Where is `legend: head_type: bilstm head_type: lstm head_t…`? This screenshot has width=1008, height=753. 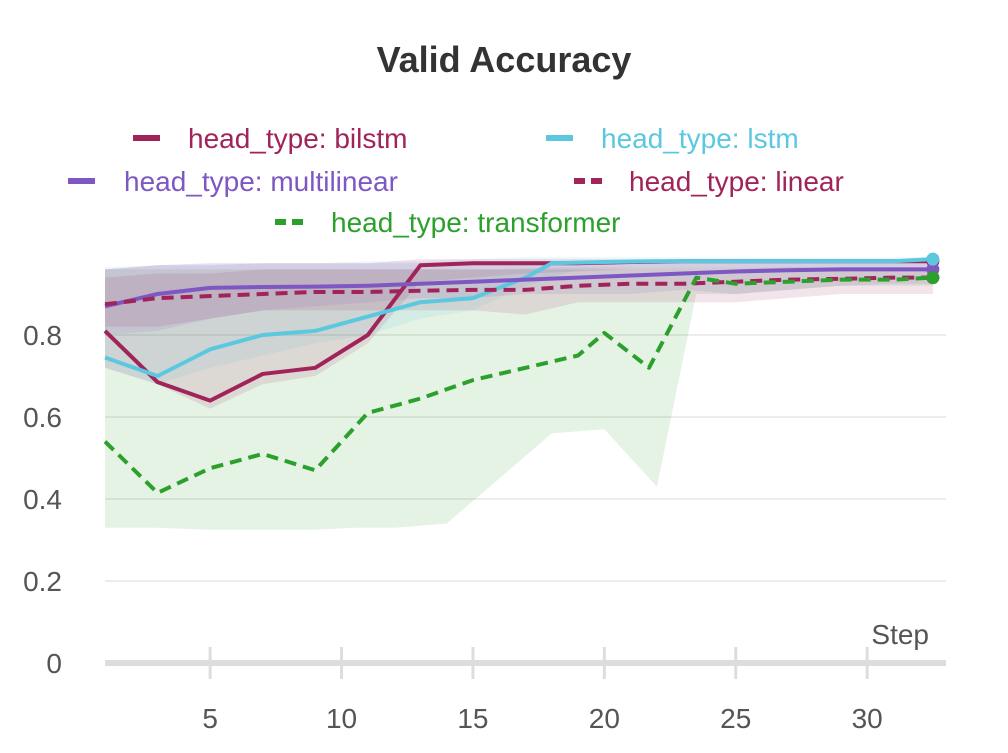
legend: head_type: bilstm head_type: lstm head_t… is located at coordinates (456, 180).